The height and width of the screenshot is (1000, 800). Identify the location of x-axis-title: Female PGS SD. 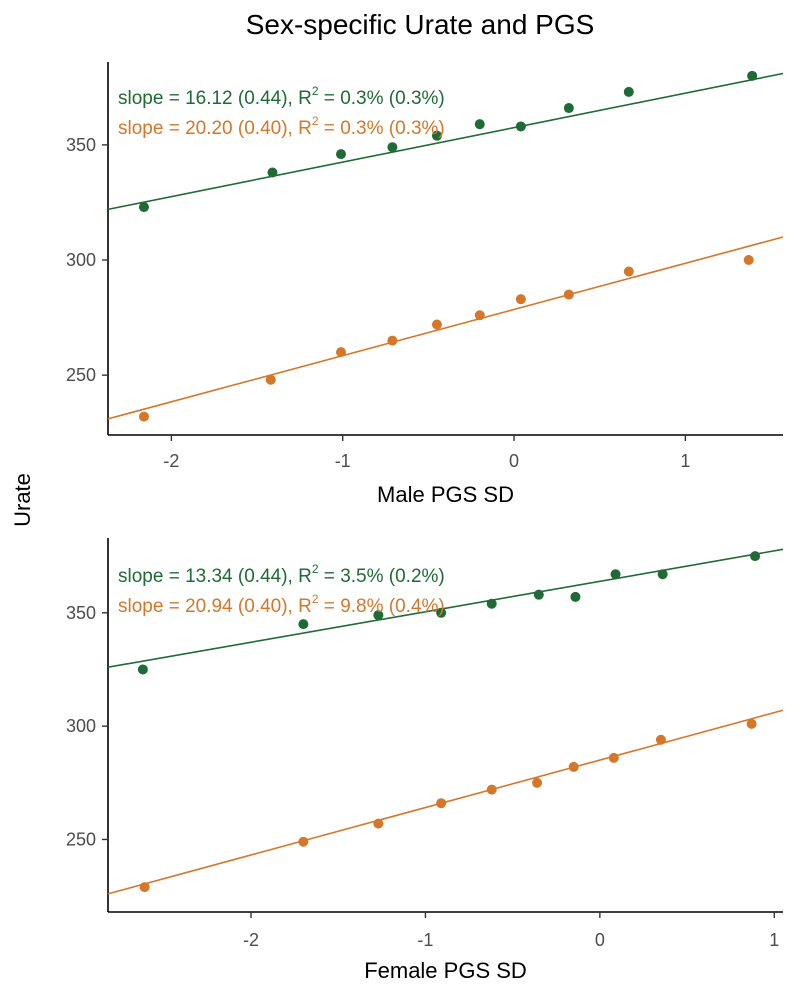
(445, 970).